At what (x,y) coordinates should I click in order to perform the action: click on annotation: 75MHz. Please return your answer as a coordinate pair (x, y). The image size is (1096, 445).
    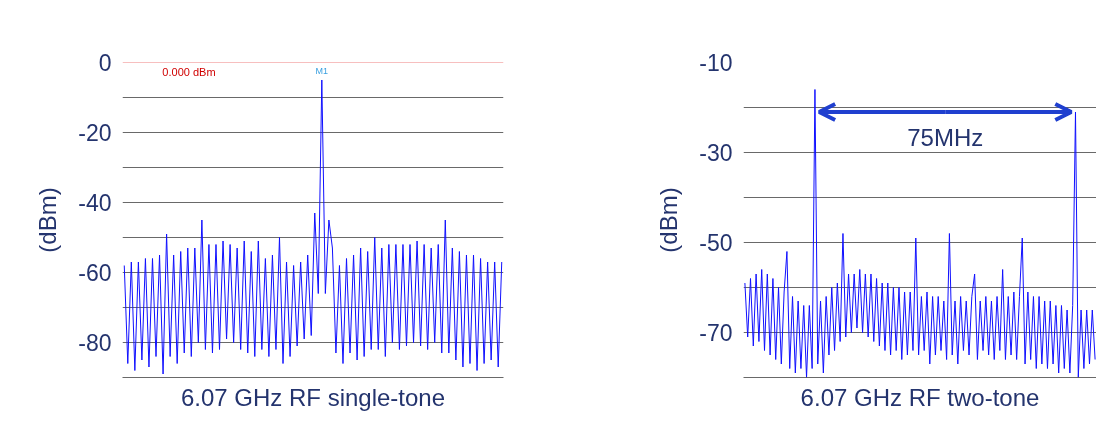
    Looking at the image, I should click on (945, 137).